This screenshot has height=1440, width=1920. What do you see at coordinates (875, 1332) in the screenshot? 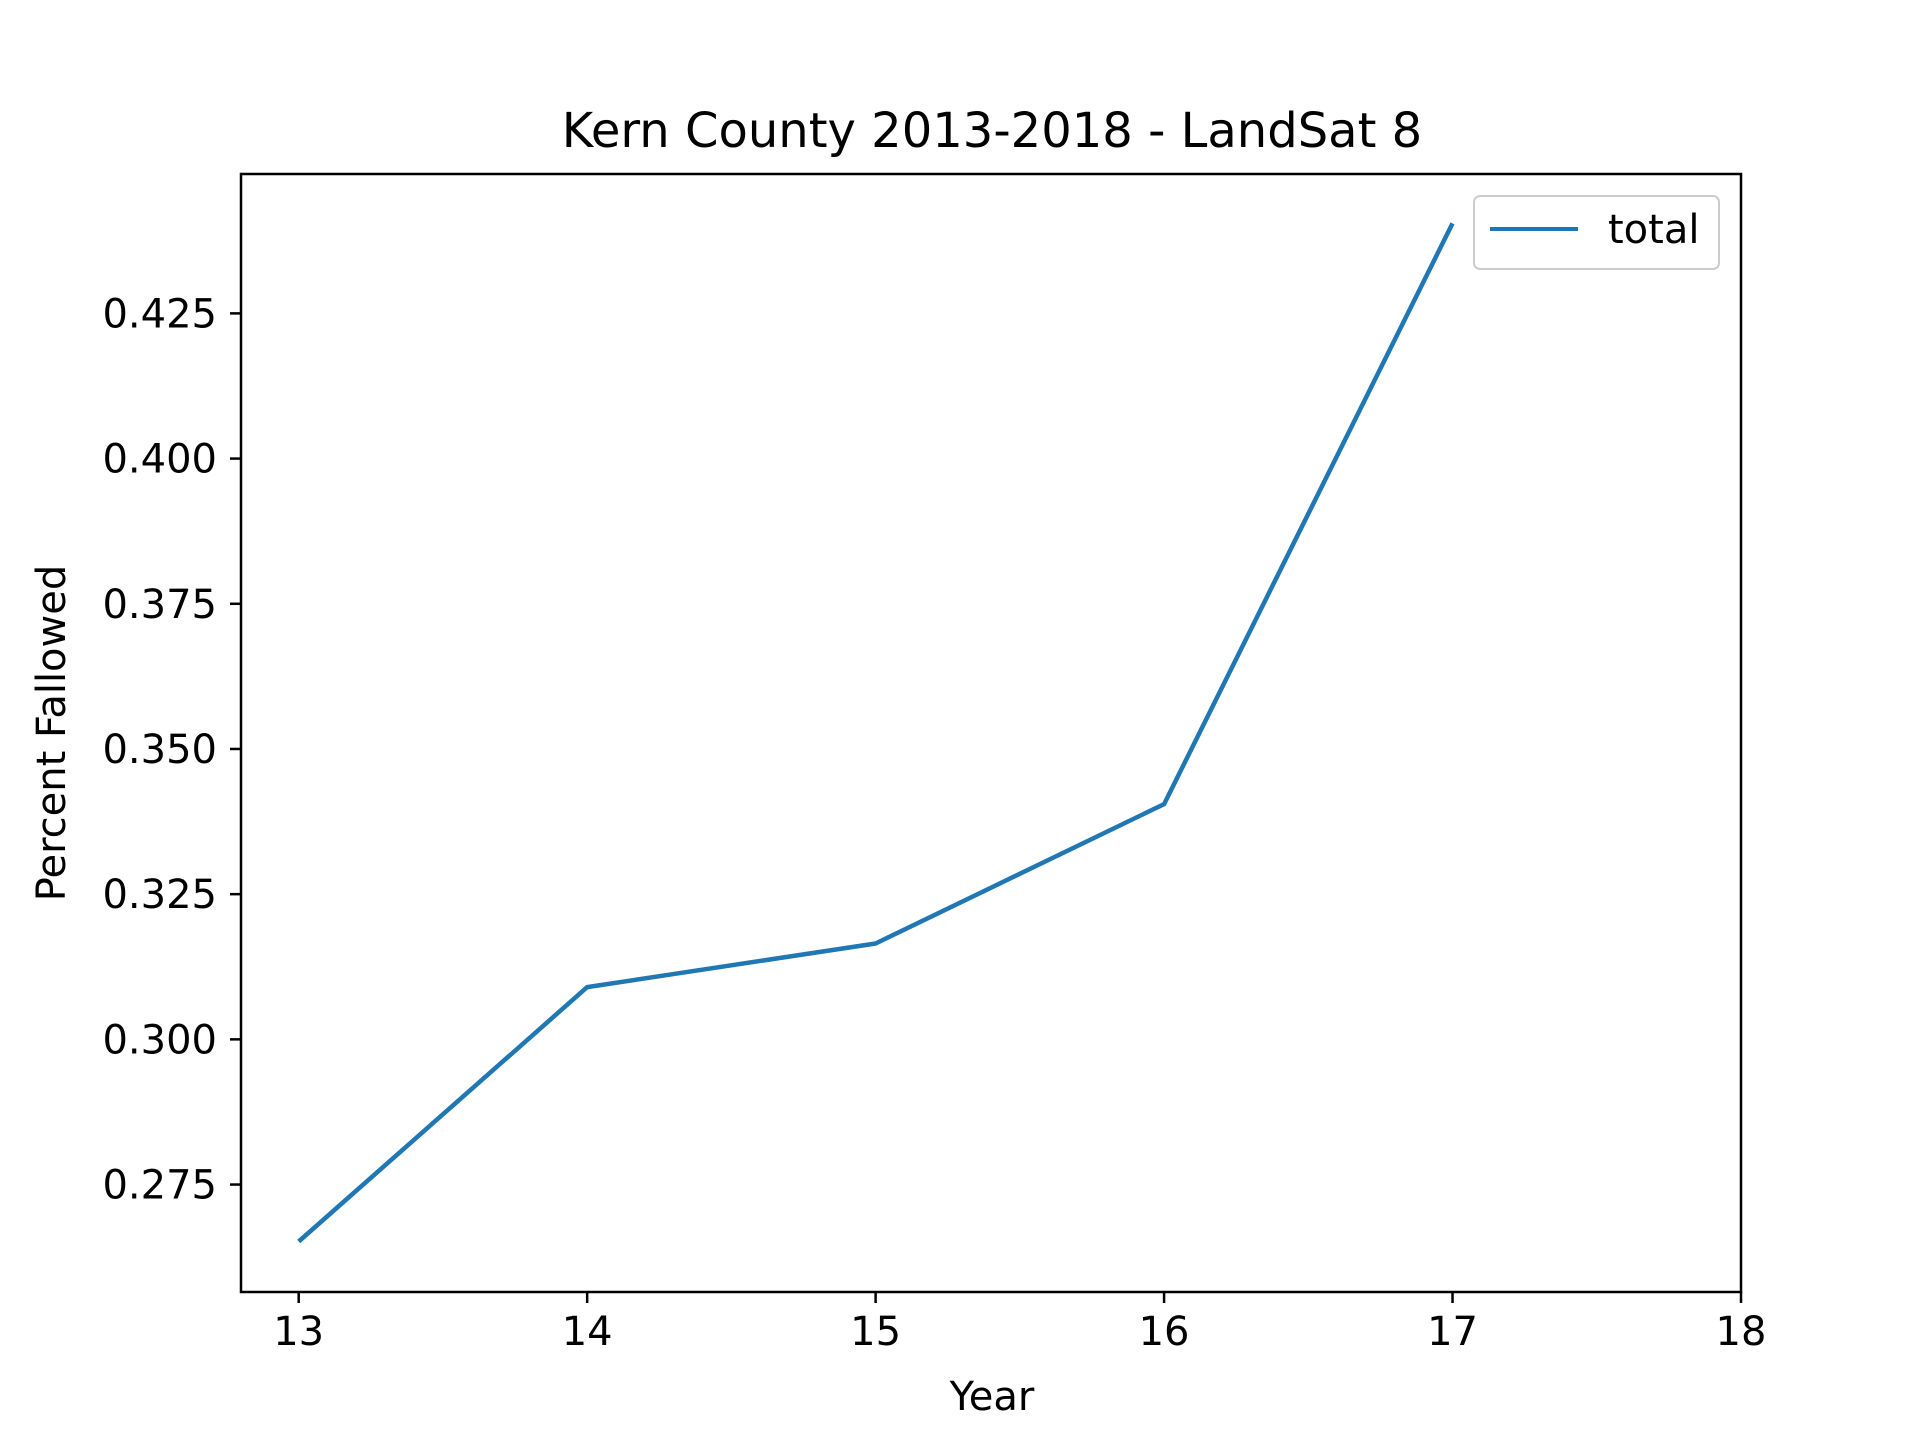
I see `x-tick-label: 15` at bounding box center [875, 1332].